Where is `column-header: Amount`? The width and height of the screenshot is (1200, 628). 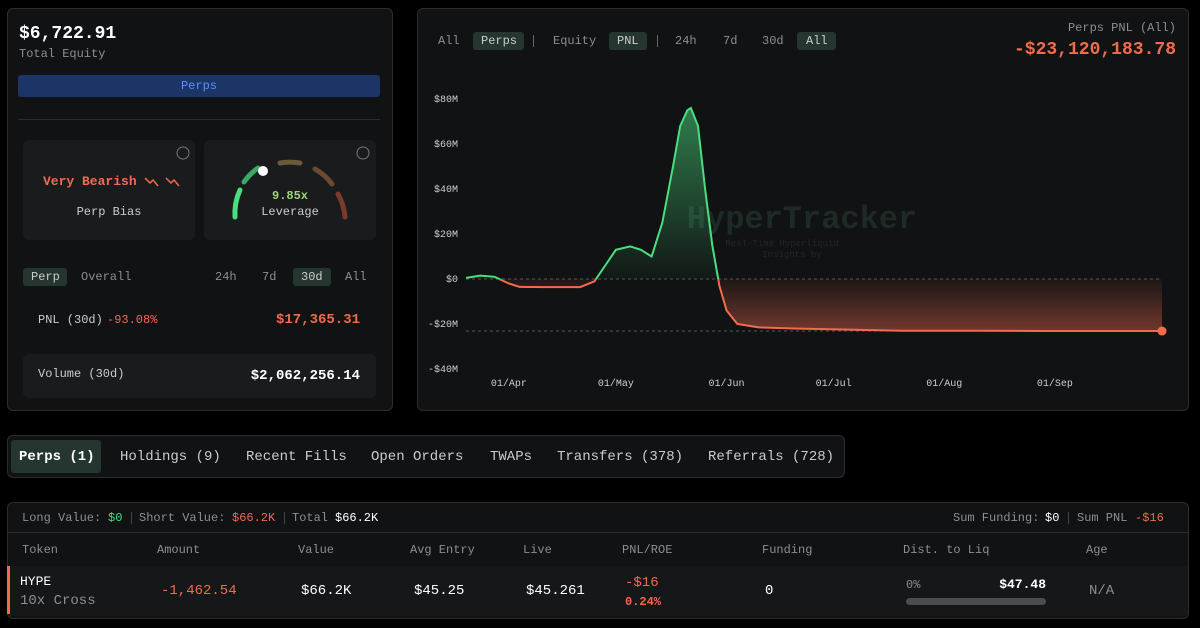 column-header: Amount is located at coordinates (179, 550).